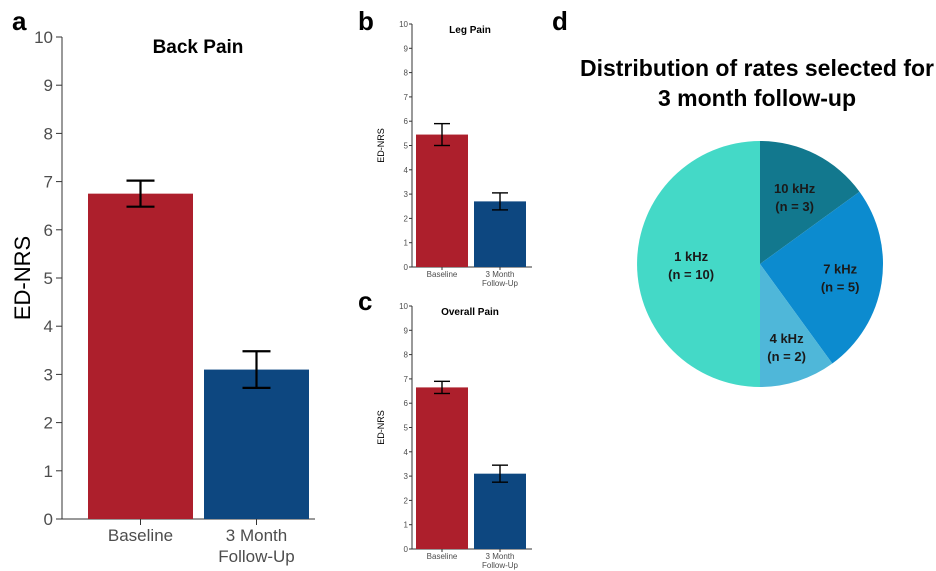 The height and width of the screenshot is (571, 936). What do you see at coordinates (796, 325) in the screenshot?
I see `pie-slice-4-khz` at bounding box center [796, 325].